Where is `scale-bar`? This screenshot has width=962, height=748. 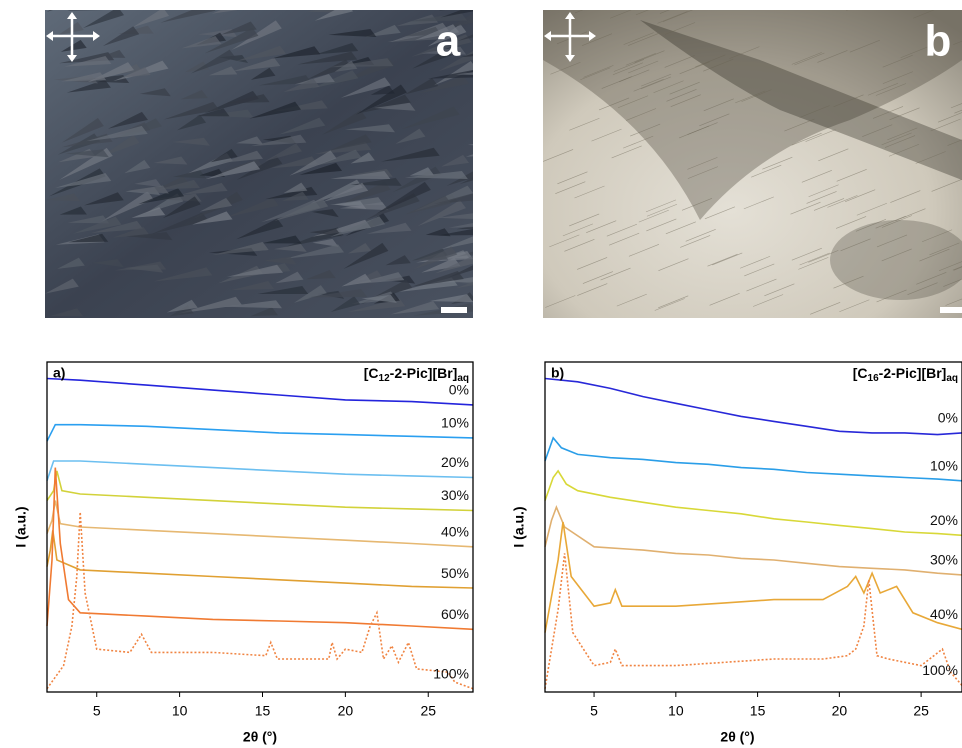
scale-bar is located at coordinates (454, 310).